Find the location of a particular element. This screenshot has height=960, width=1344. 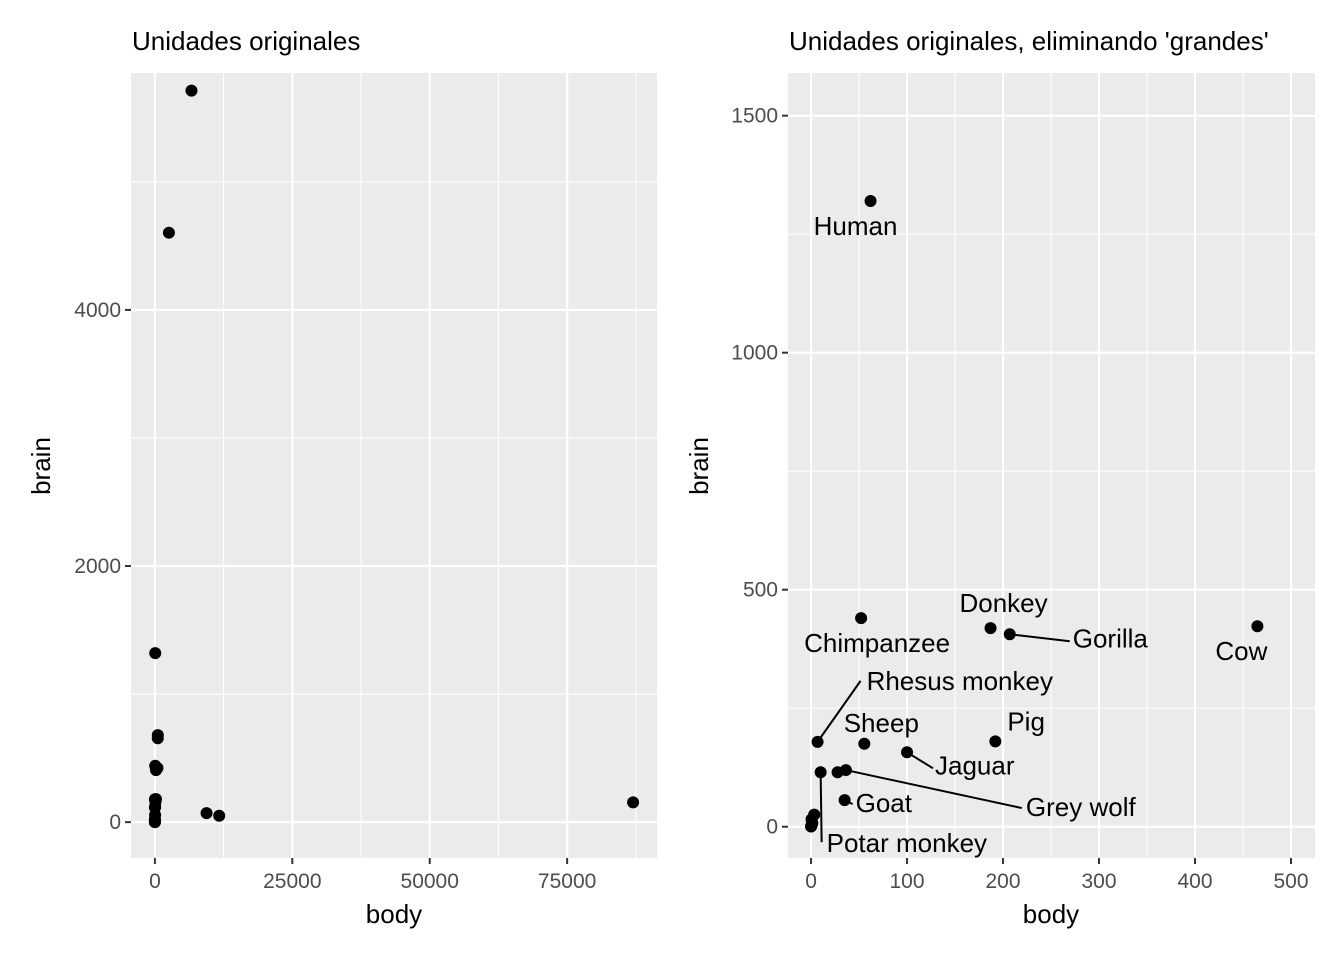

x-tick-label: 25000 is located at coordinates (292, 881).